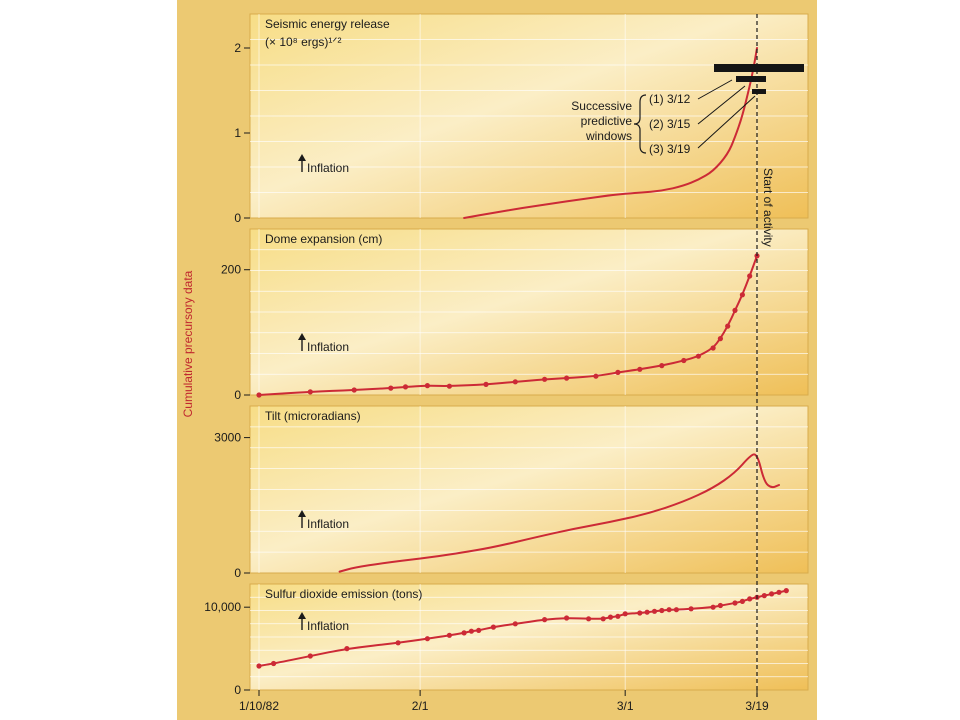 The width and height of the screenshot is (960, 720). Describe the element at coordinates (343, 594) in the screenshot. I see `panel-title: Sulfur dioxide emission (tons)` at that location.